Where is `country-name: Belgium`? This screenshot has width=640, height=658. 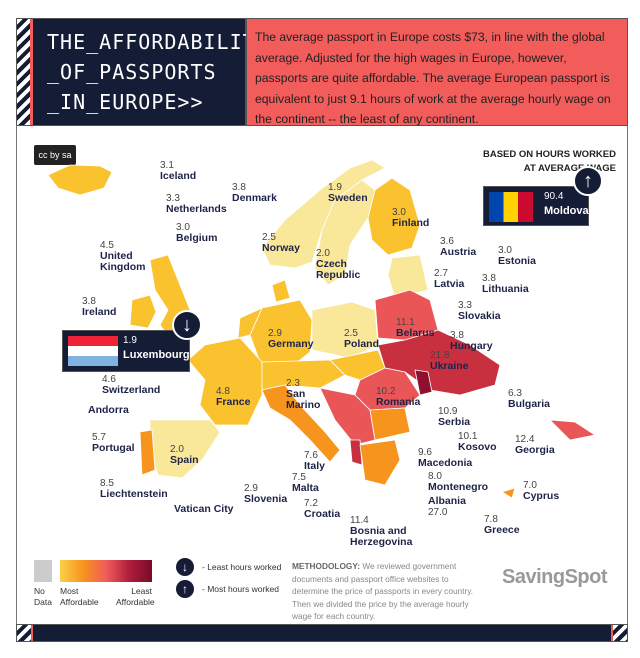
country-name: Belgium is located at coordinates (197, 238).